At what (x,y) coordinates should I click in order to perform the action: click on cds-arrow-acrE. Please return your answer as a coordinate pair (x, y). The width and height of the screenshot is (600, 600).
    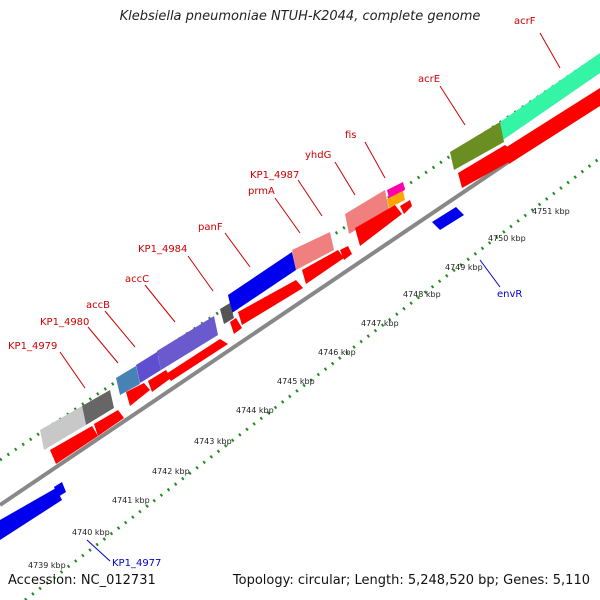
    Looking at the image, I should click on (485, 166).